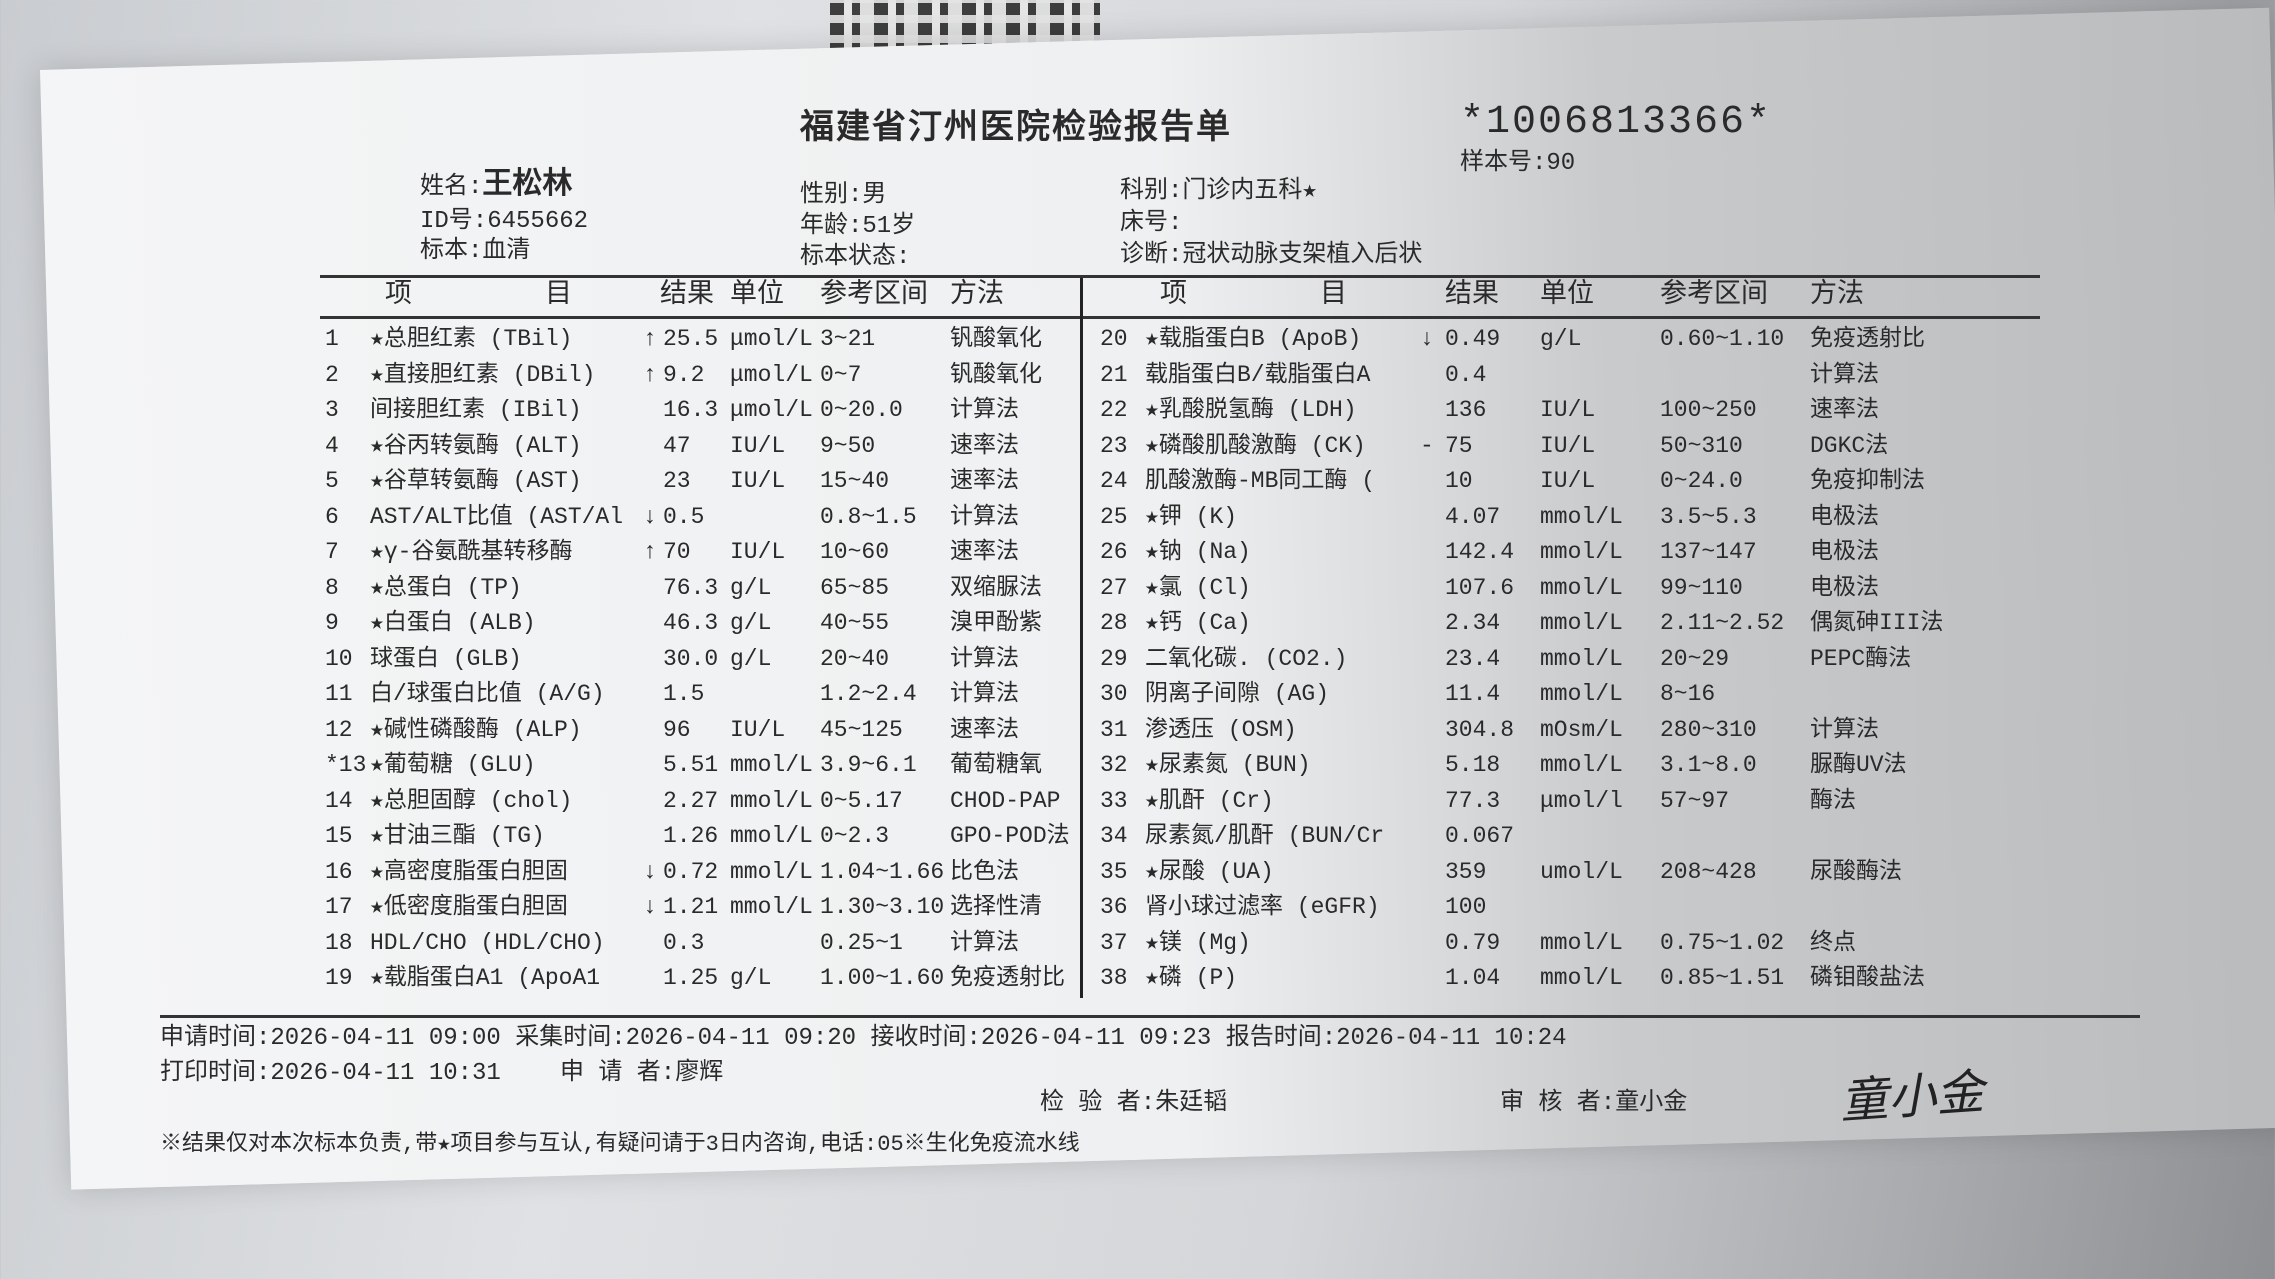 The width and height of the screenshot is (2275, 1279). What do you see at coordinates (1221, 729) in the screenshot?
I see `cell-name: 渗透压 (OSM)` at bounding box center [1221, 729].